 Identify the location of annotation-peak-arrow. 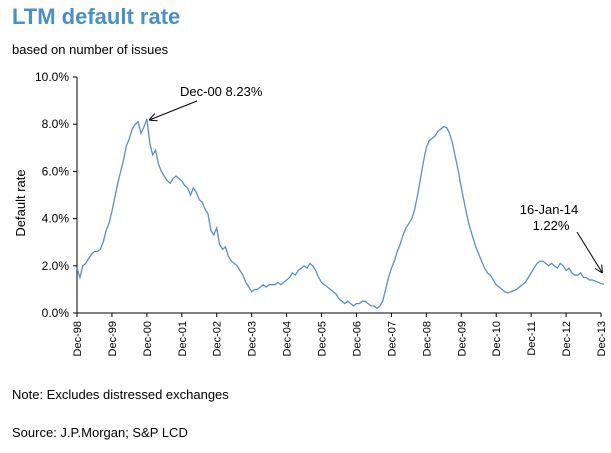
(174, 110).